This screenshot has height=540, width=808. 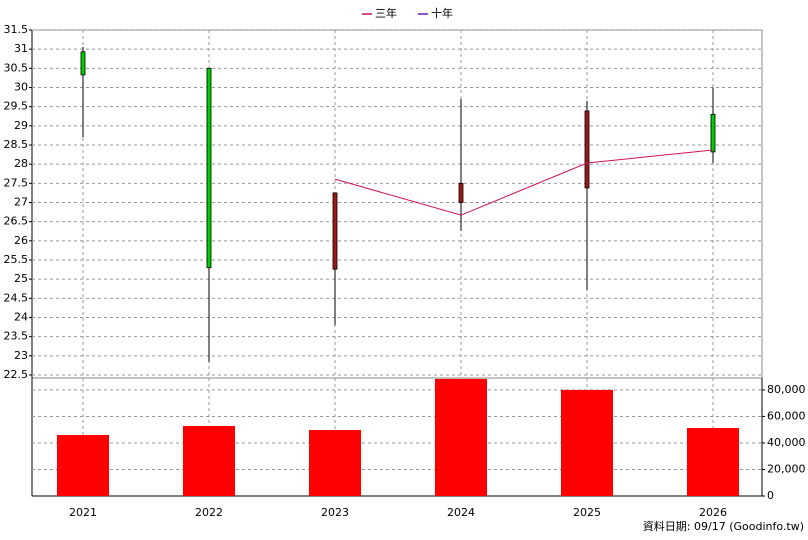 I want to click on y-tick-label: 31, so click(x=21, y=48).